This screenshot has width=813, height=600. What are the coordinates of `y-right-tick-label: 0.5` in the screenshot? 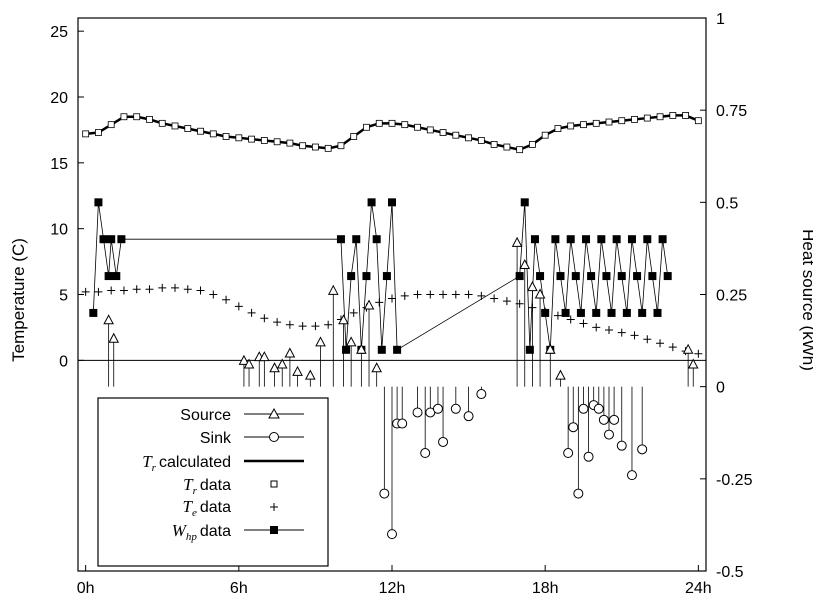 It's located at (727, 203).